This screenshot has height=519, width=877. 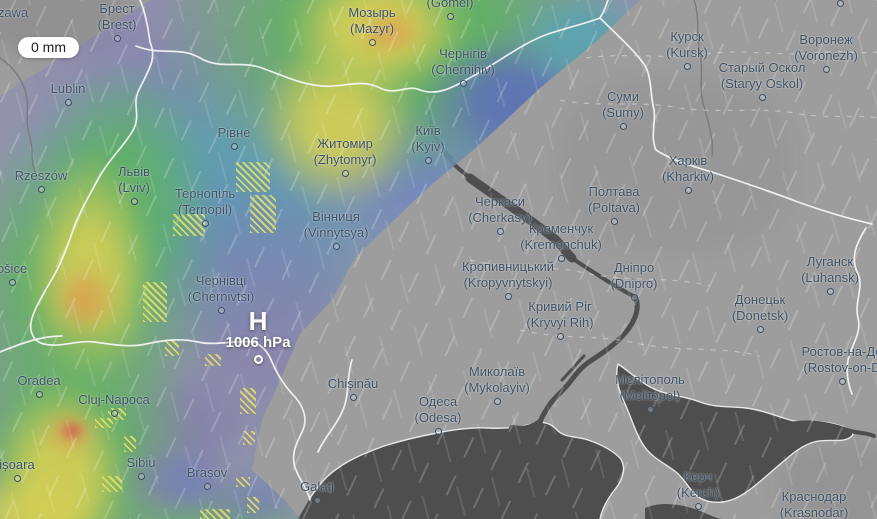 I want to click on city-translit: (Rostov-on-D, so click(x=840, y=367).